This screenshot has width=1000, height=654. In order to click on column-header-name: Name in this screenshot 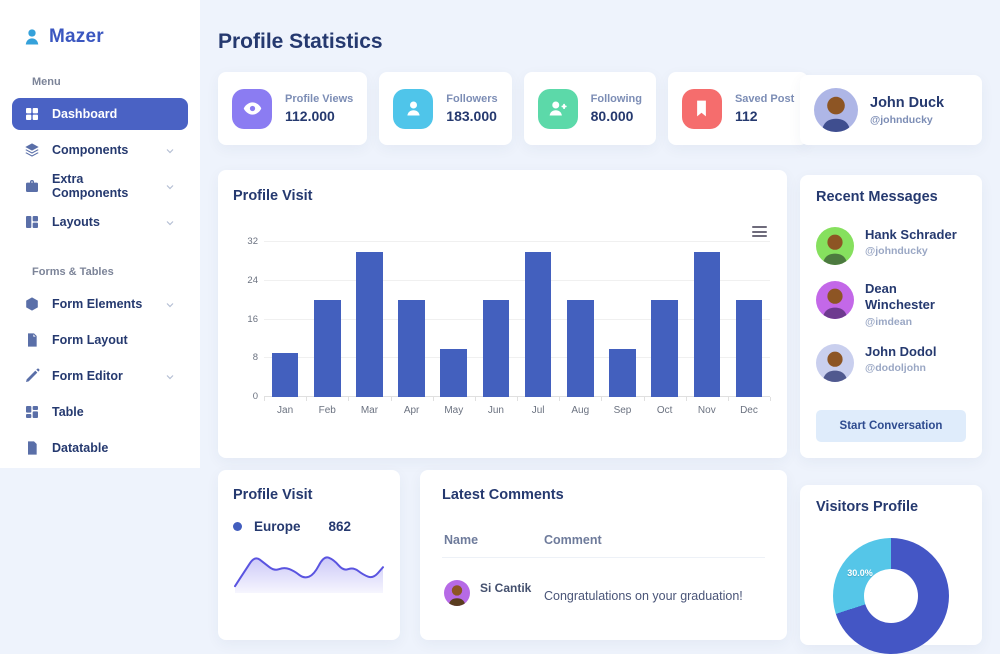, I will do `click(461, 540)`.